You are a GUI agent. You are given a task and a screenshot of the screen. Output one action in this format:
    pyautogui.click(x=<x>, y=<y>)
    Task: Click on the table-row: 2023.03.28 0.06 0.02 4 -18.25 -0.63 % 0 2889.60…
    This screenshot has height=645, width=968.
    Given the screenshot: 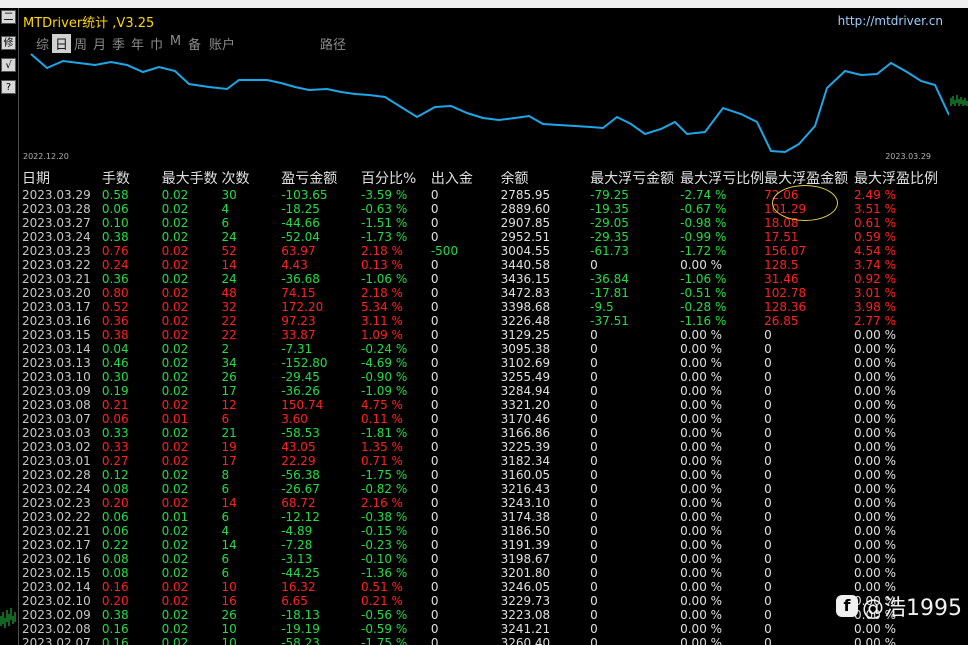 What is the action you would take?
    pyautogui.click(x=485, y=209)
    